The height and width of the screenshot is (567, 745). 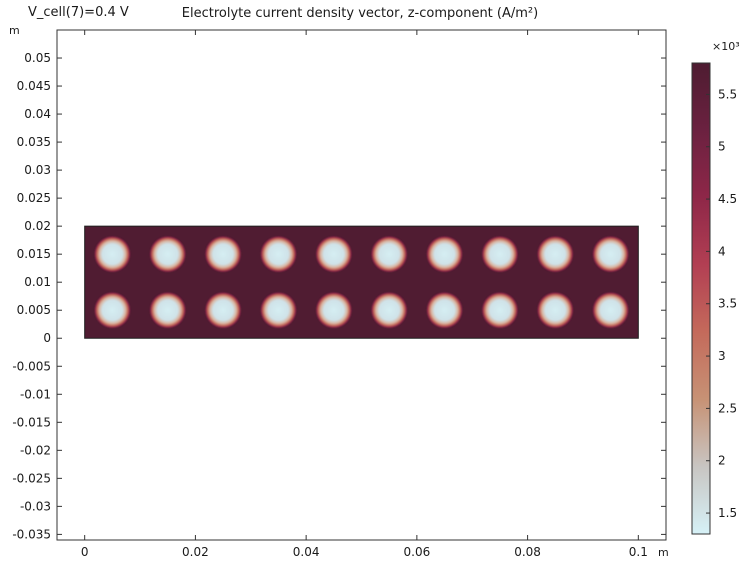 I want to click on colorbar-tick-label: 2, so click(x=722, y=461).